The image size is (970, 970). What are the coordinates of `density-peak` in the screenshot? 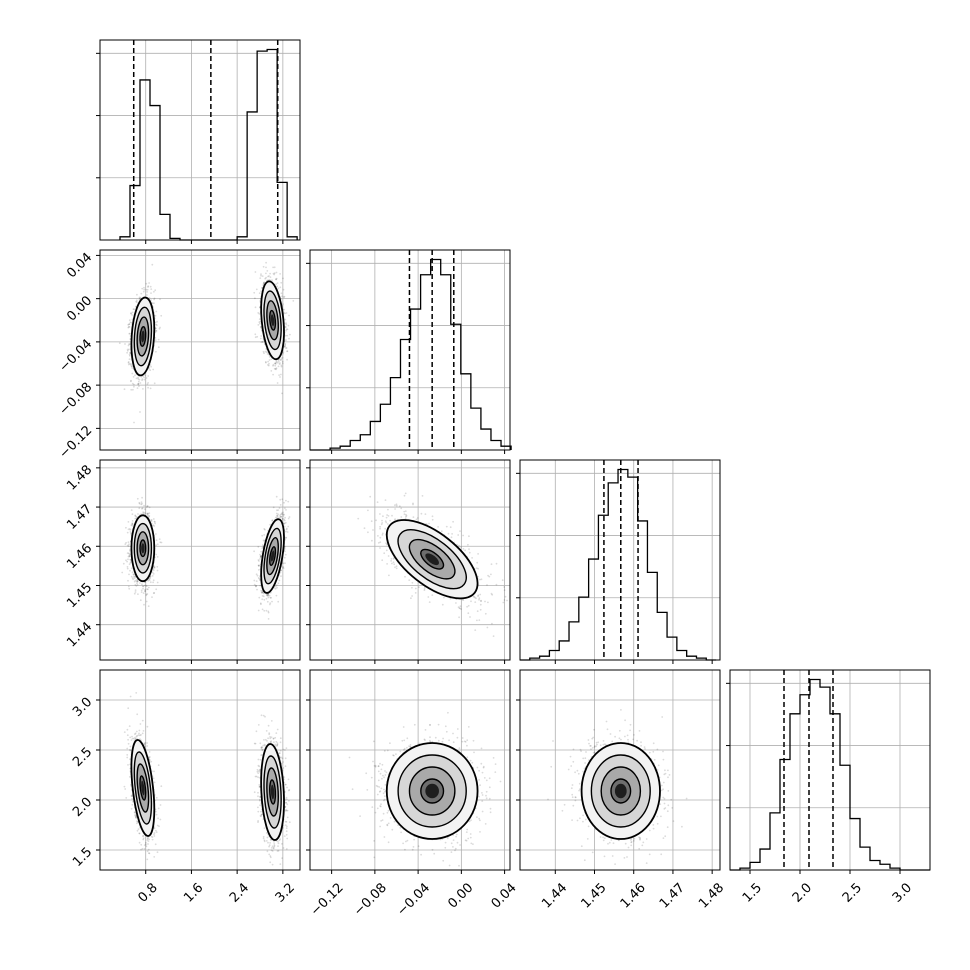 It's located at (272, 320).